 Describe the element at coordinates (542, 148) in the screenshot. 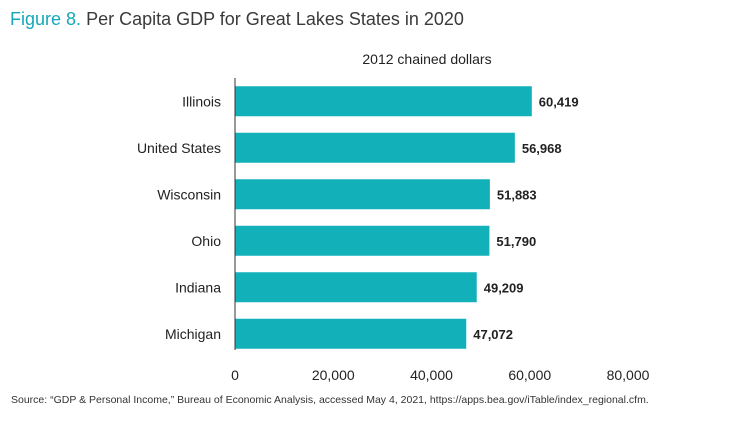

I see `value-label: 56,968` at that location.